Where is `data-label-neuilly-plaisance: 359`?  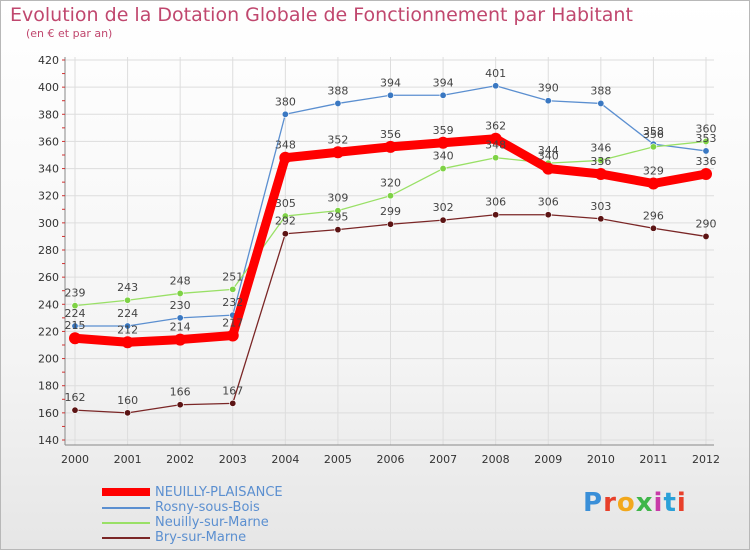 data-label-neuilly-plaisance: 359 is located at coordinates (443, 130).